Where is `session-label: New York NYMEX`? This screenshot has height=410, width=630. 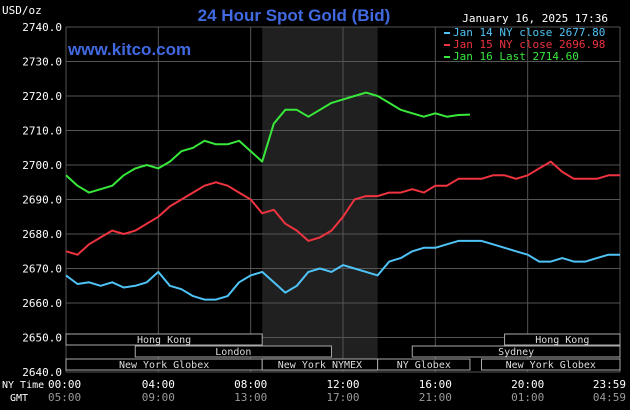
session-label: New York NYMEX is located at coordinates (320, 365).